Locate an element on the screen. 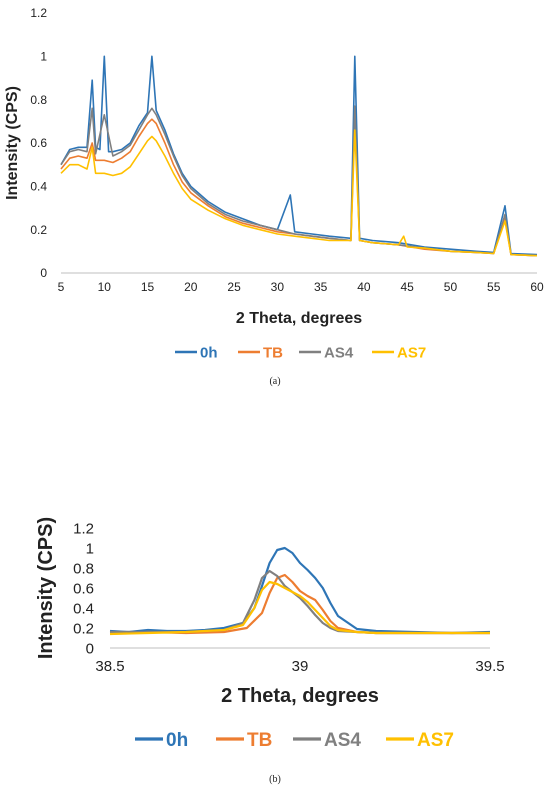 This screenshot has width=550, height=785. series-line-as4 is located at coordinates (300, 602).